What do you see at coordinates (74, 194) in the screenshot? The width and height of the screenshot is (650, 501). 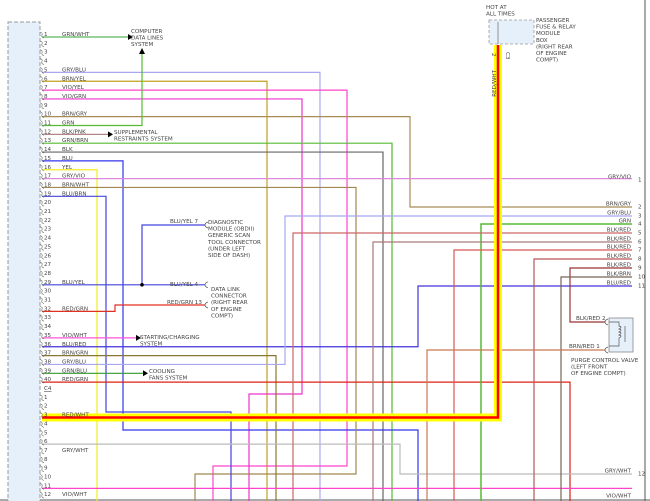 I see `left-wire-label: BLU/BRN` at bounding box center [74, 194].